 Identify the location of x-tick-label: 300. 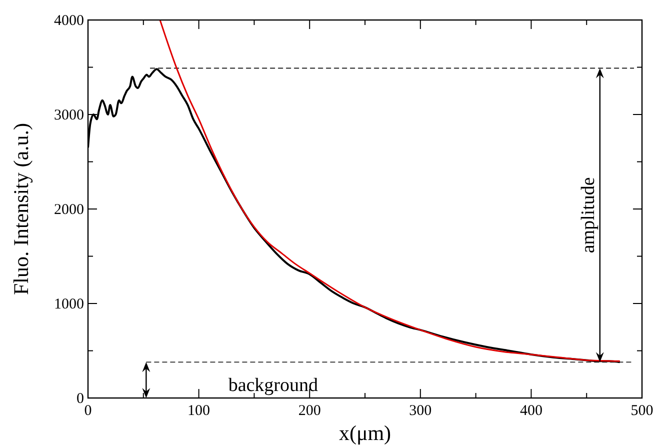
(420, 411).